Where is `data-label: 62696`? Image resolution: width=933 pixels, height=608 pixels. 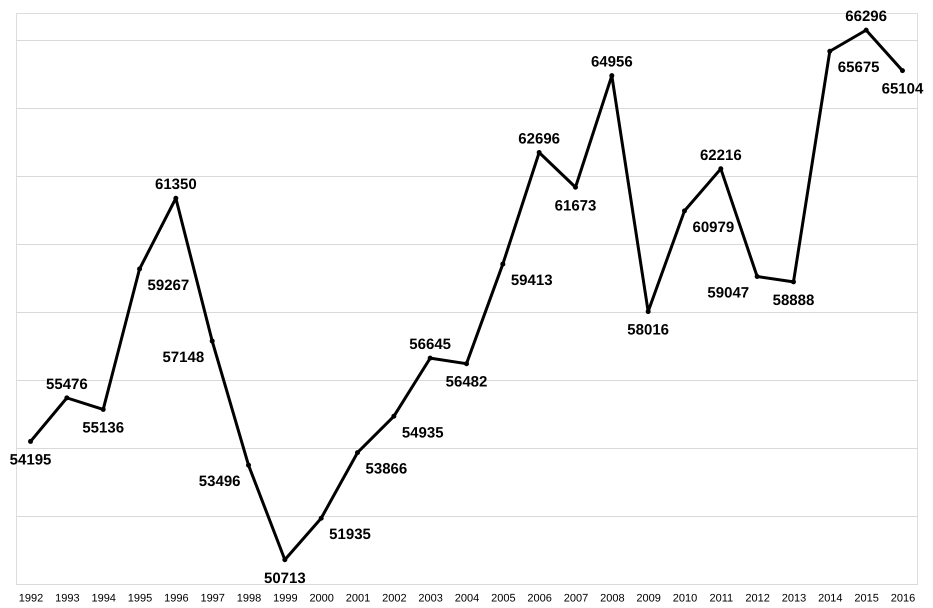 data-label: 62696 is located at coordinates (539, 139).